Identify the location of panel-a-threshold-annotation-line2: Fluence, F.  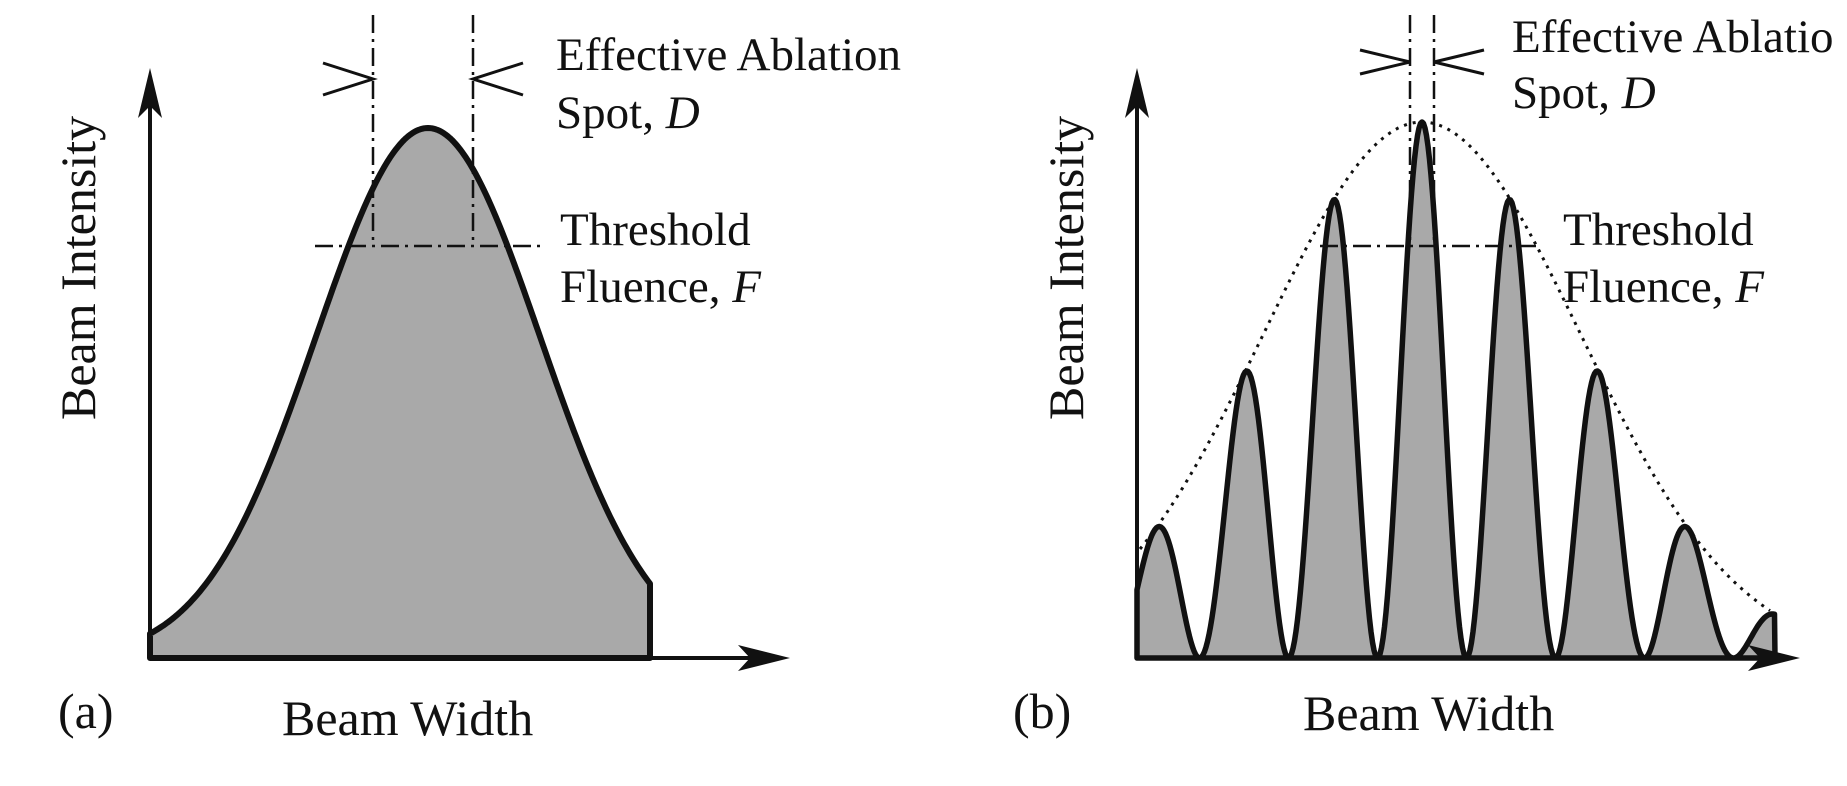
(661, 287).